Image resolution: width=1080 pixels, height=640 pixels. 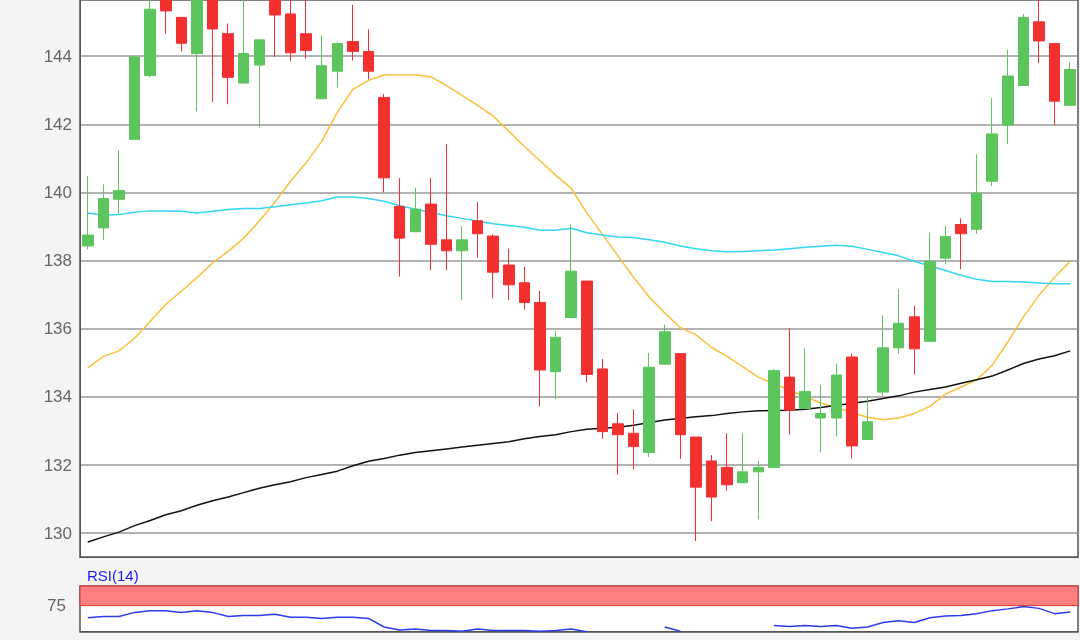 What do you see at coordinates (57, 329) in the screenshot?
I see `y-tick-label: 136` at bounding box center [57, 329].